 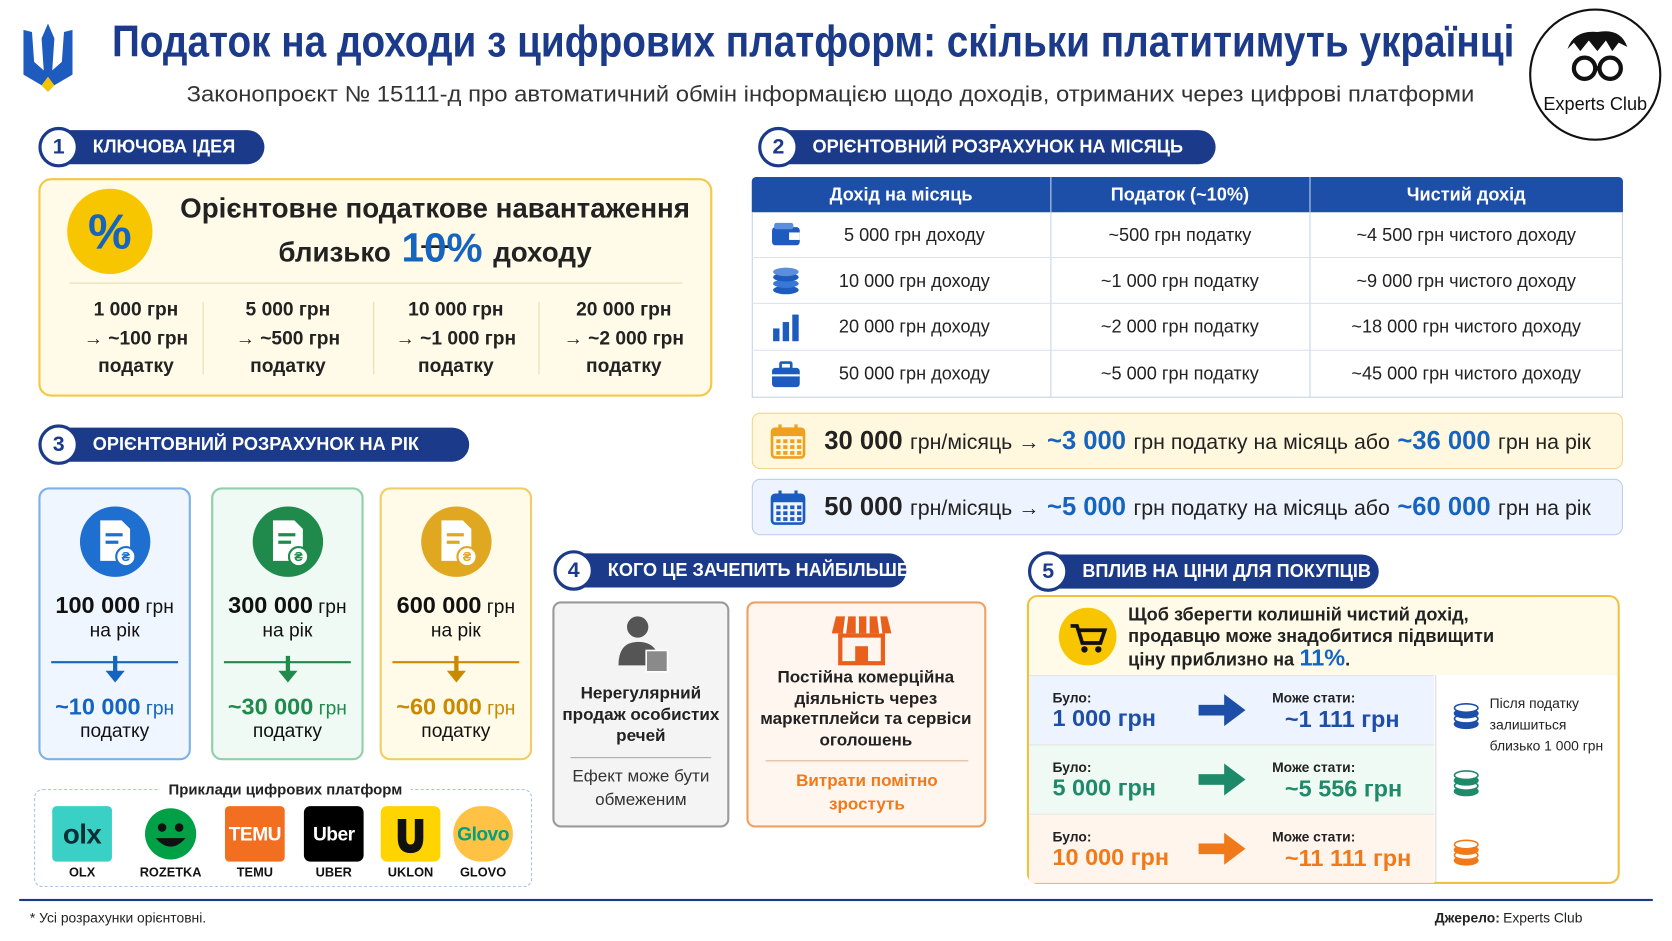 I want to click on intro-text: ., so click(x=1348, y=659).